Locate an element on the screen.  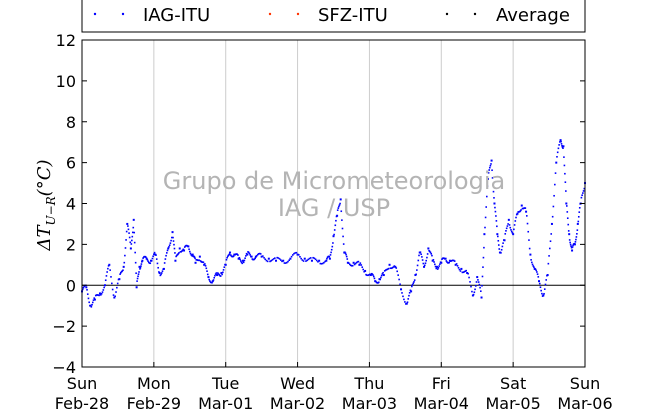
y-axis-label-unit: (°C) is located at coordinates (44, 177).